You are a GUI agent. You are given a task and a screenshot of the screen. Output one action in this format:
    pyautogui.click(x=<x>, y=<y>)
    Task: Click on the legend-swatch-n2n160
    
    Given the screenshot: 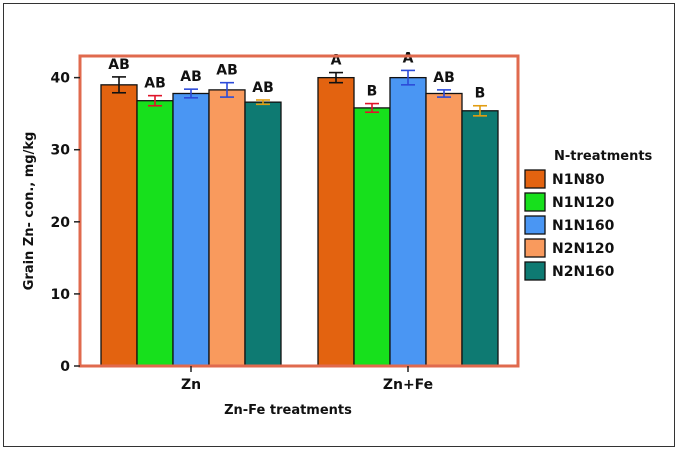 What is the action you would take?
    pyautogui.click(x=535, y=271)
    